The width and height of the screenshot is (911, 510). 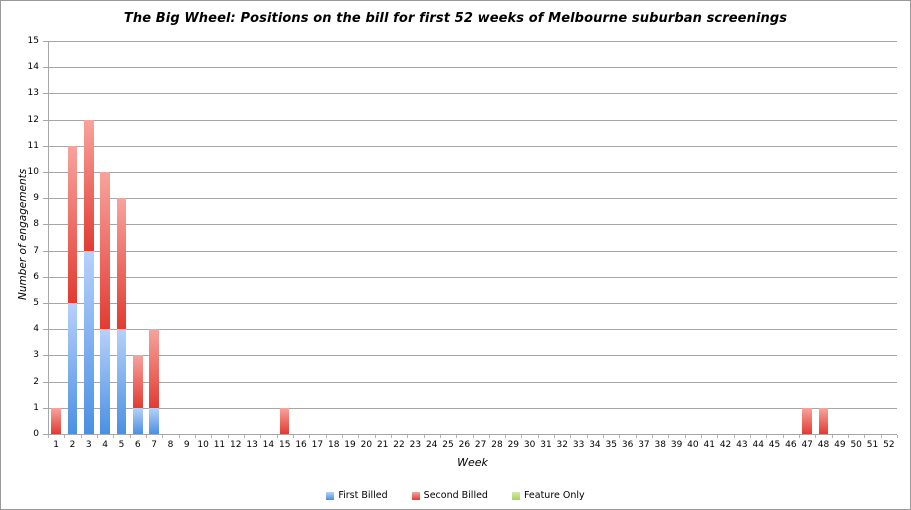 I want to click on x-tick-label: 8, so click(x=170, y=445).